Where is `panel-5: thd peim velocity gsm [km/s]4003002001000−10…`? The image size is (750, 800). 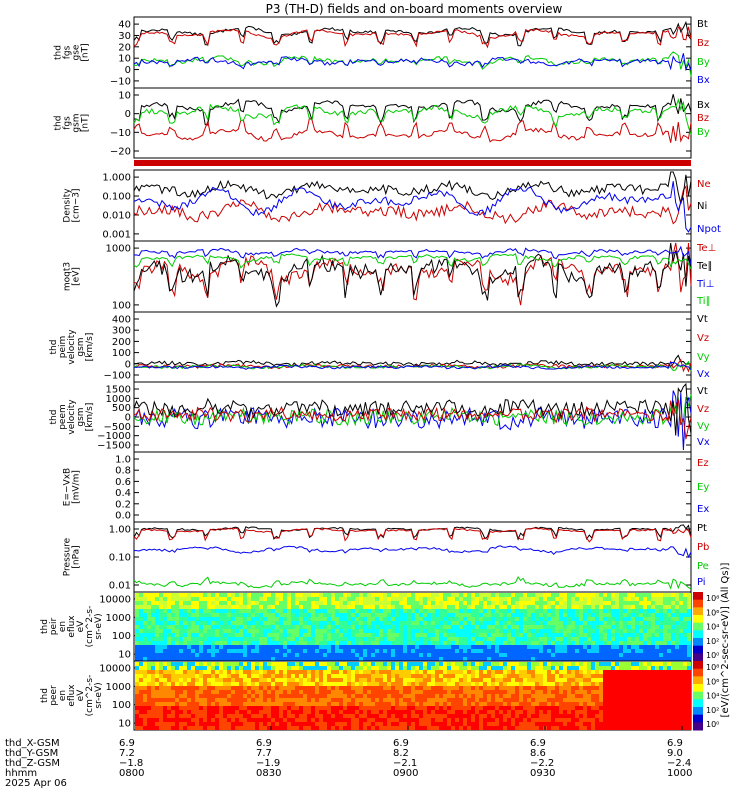
panel-5: thd peim velocity gsm [km/s]4003002001000−10… is located at coordinates (379, 347).